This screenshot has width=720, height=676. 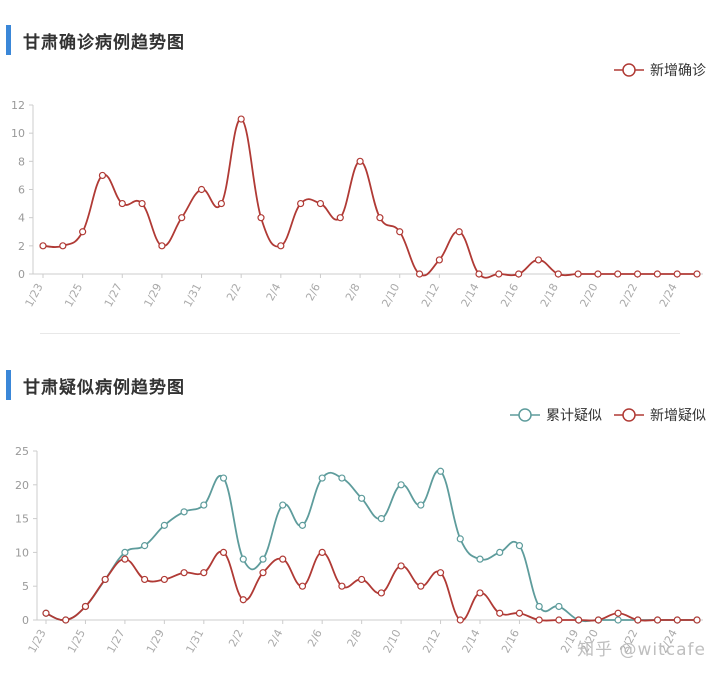 What do you see at coordinates (104, 387) in the screenshot?
I see `chart2-title: 甘肃疑似病例趋势图` at bounding box center [104, 387].